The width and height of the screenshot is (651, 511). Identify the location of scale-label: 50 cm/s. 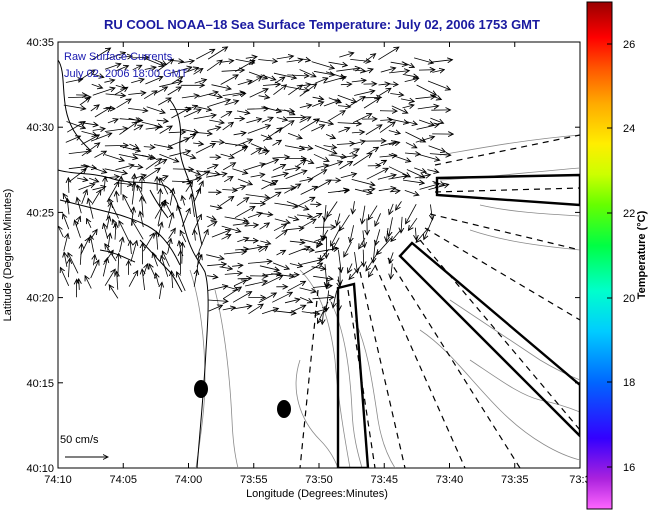
(79, 440).